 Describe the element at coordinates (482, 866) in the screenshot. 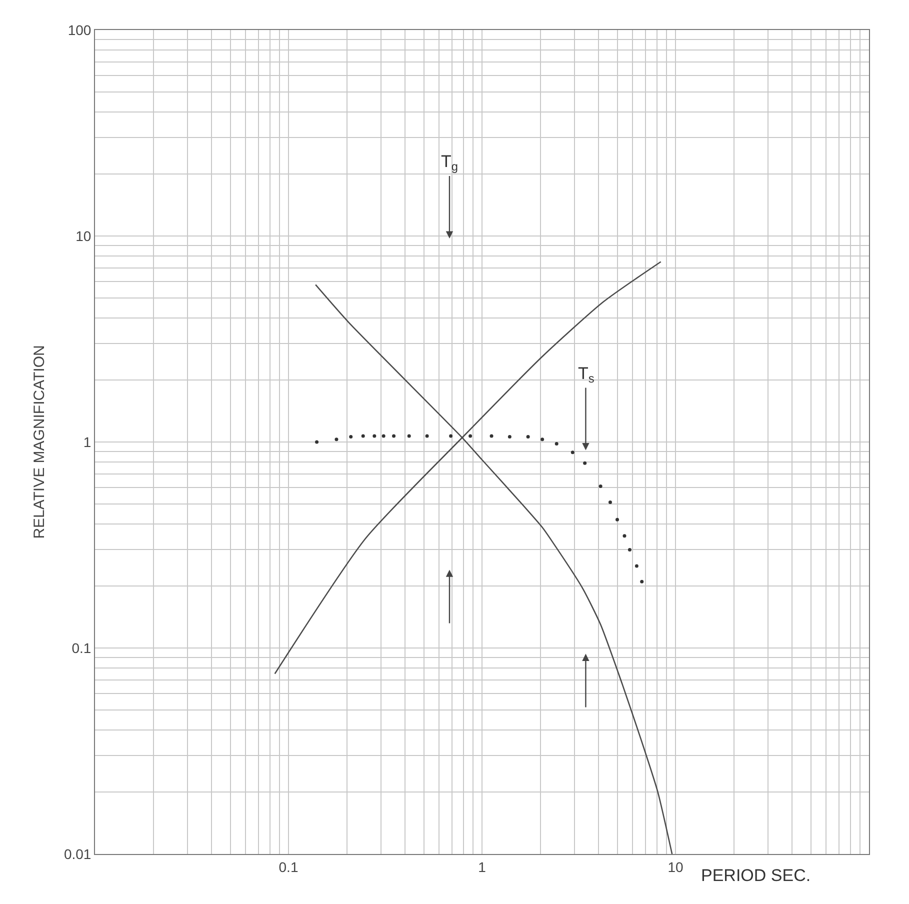

I see `x-tick-label: 1` at that location.